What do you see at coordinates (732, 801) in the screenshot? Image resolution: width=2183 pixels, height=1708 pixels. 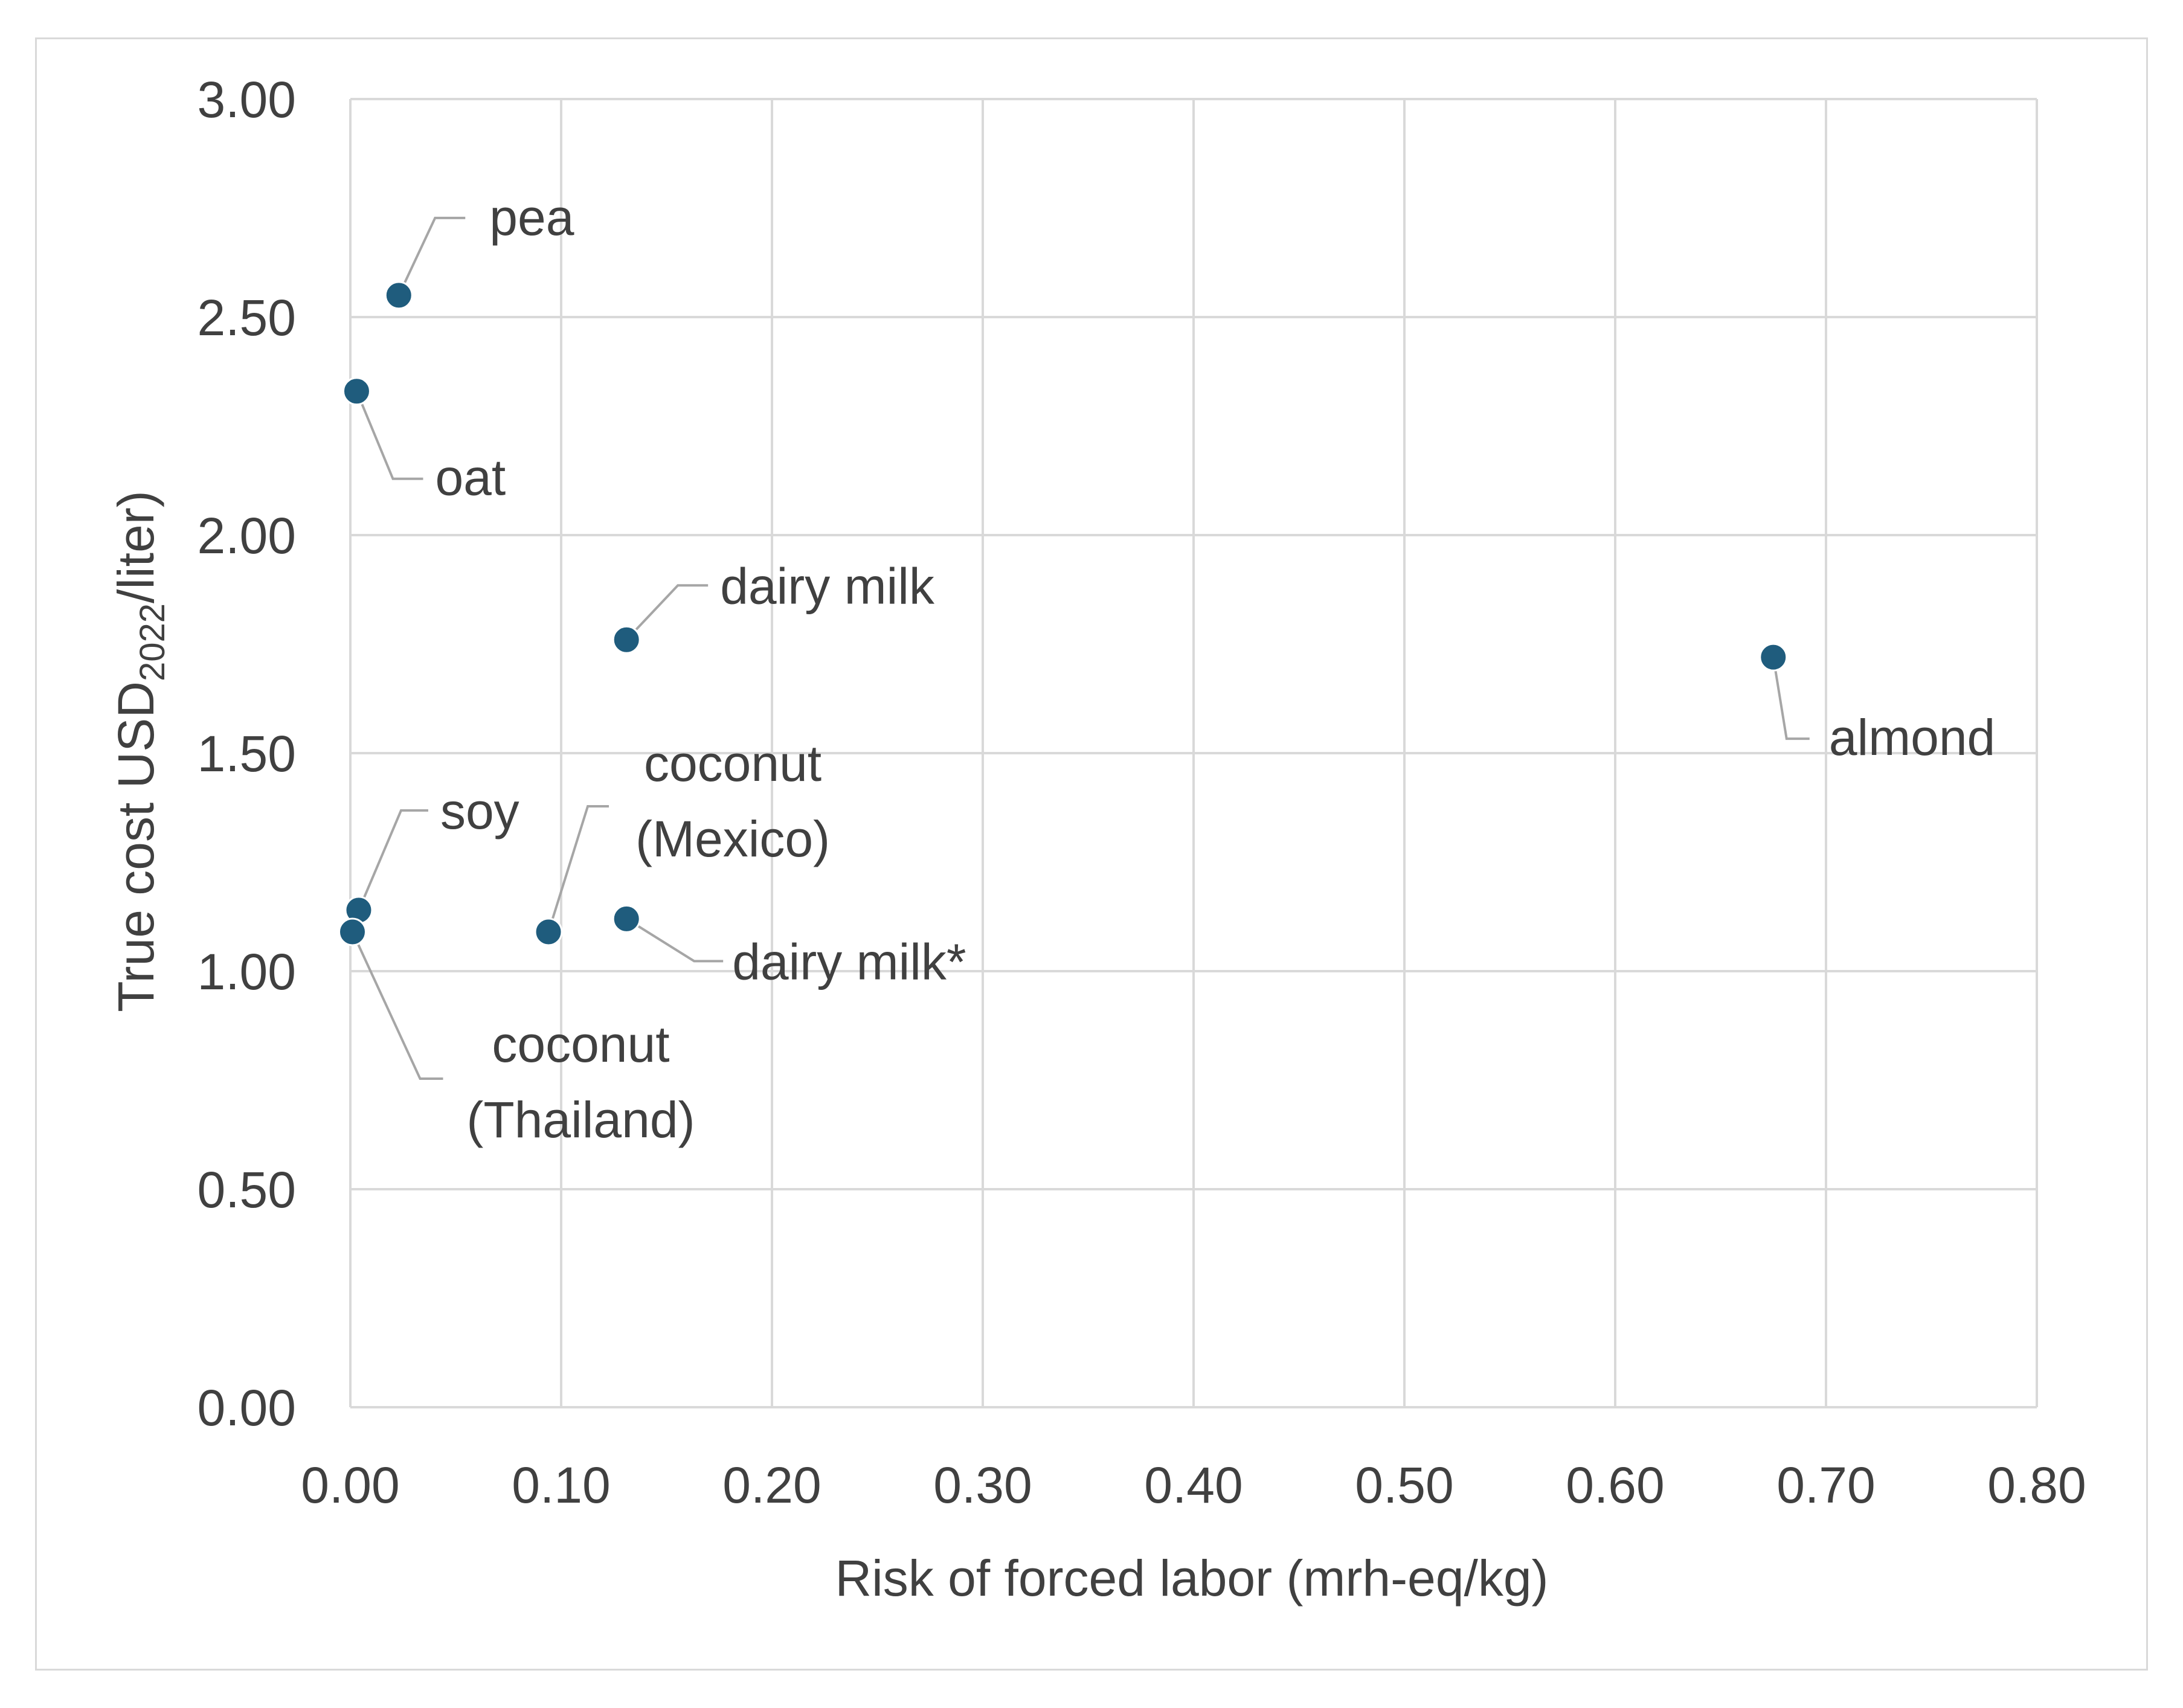 I see `point-label: coconut (Mexico)` at bounding box center [732, 801].